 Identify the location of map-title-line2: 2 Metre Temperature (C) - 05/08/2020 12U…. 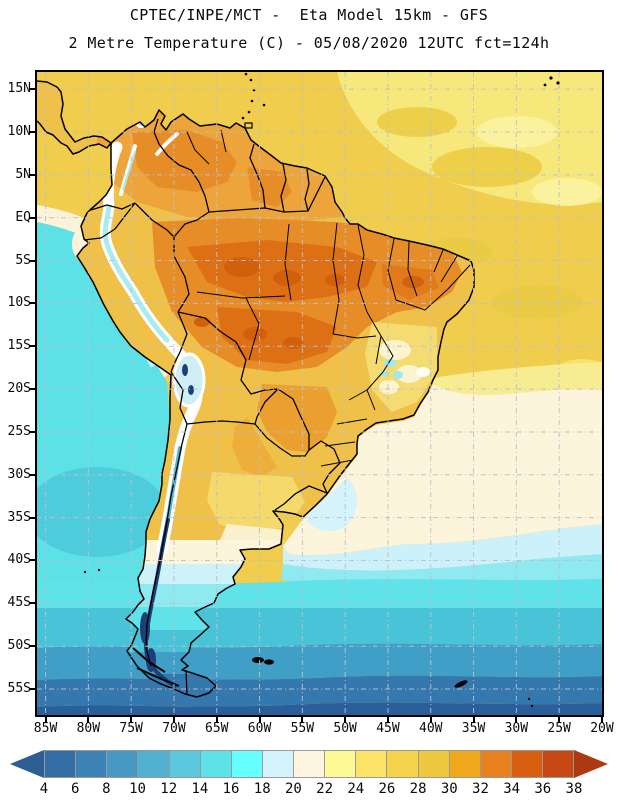
(309, 43).